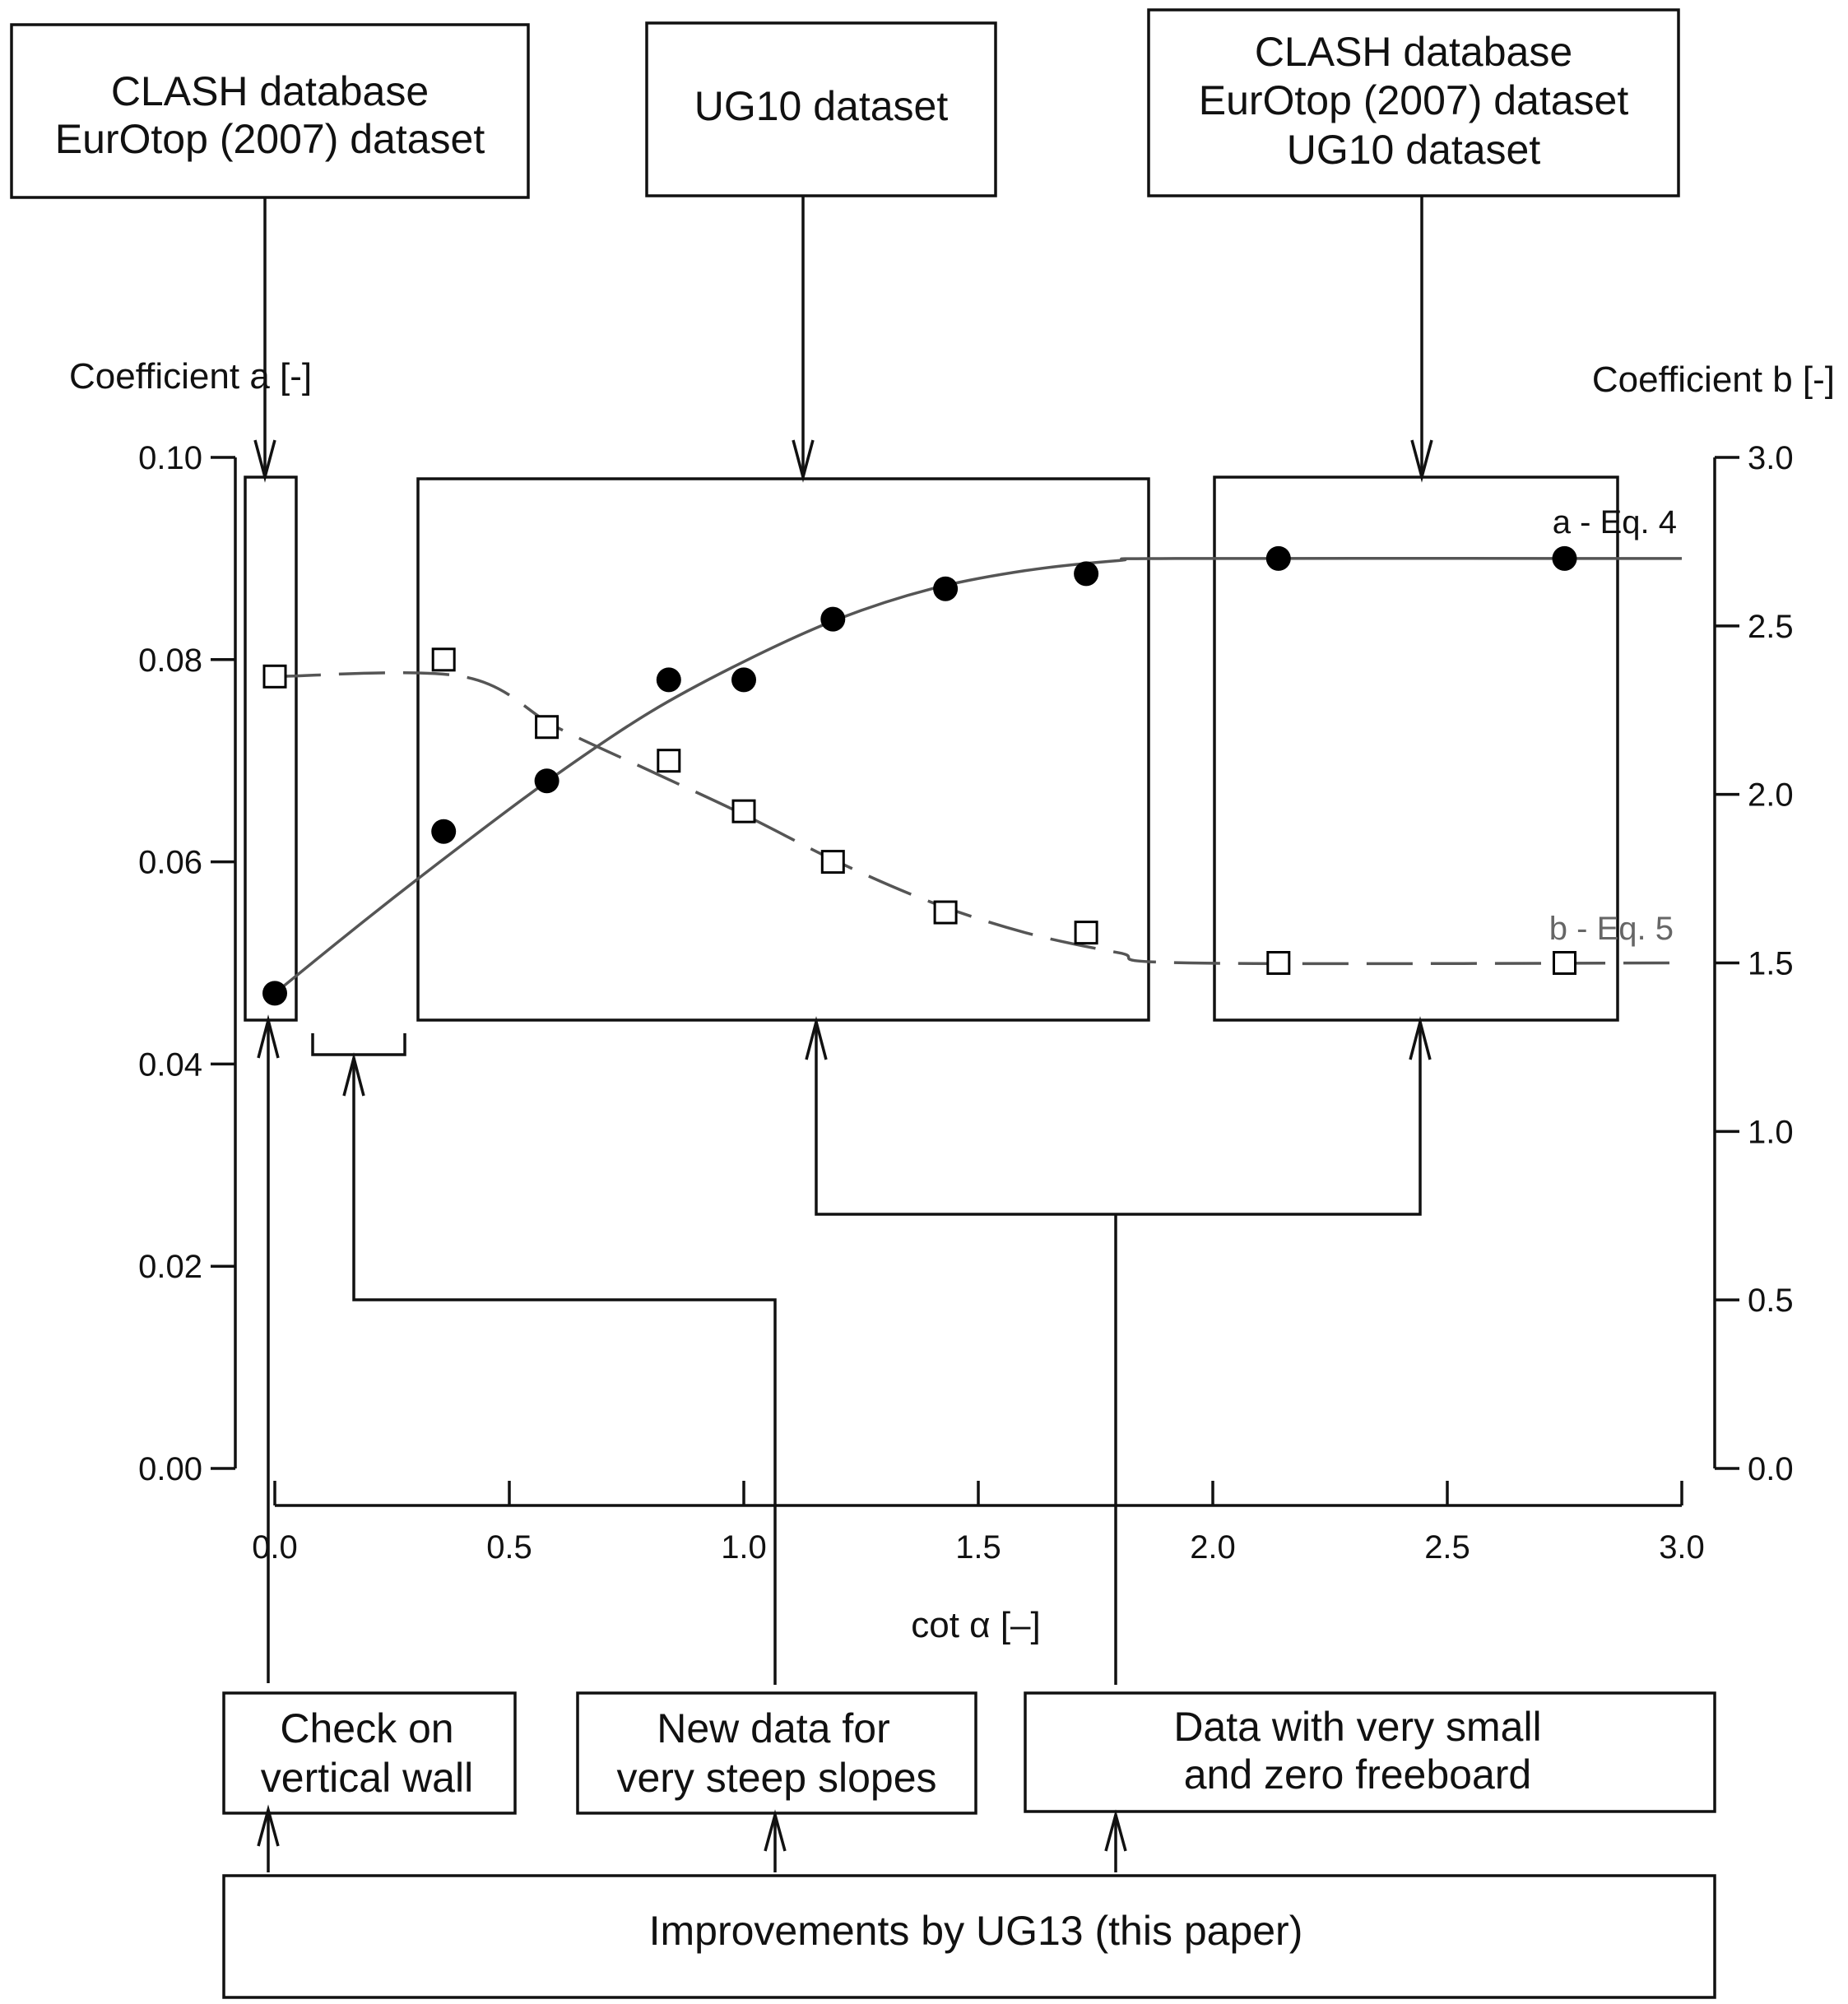 Image resolution: width=1848 pixels, height=2004 pixels. What do you see at coordinates (1771, 1301) in the screenshot?
I see `y-right-tick-label: 0.5` at bounding box center [1771, 1301].